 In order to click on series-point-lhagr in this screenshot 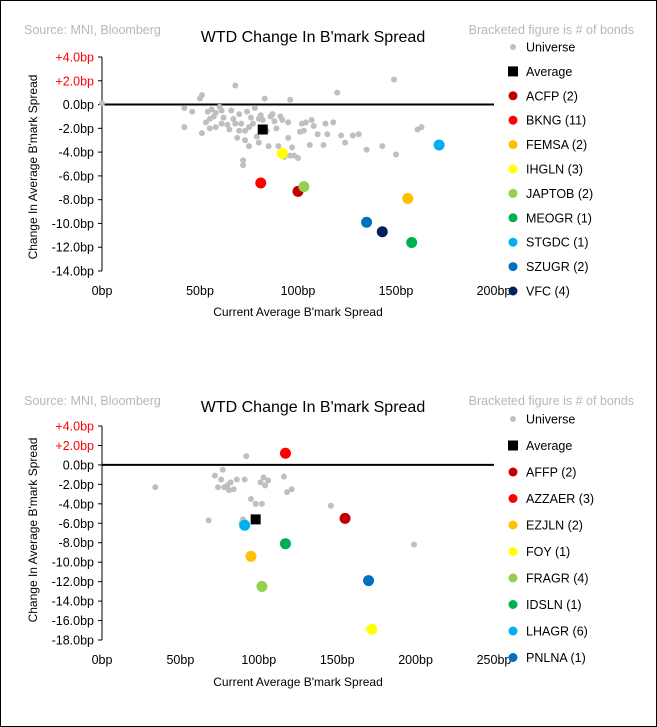, I will do `click(245, 525)`.